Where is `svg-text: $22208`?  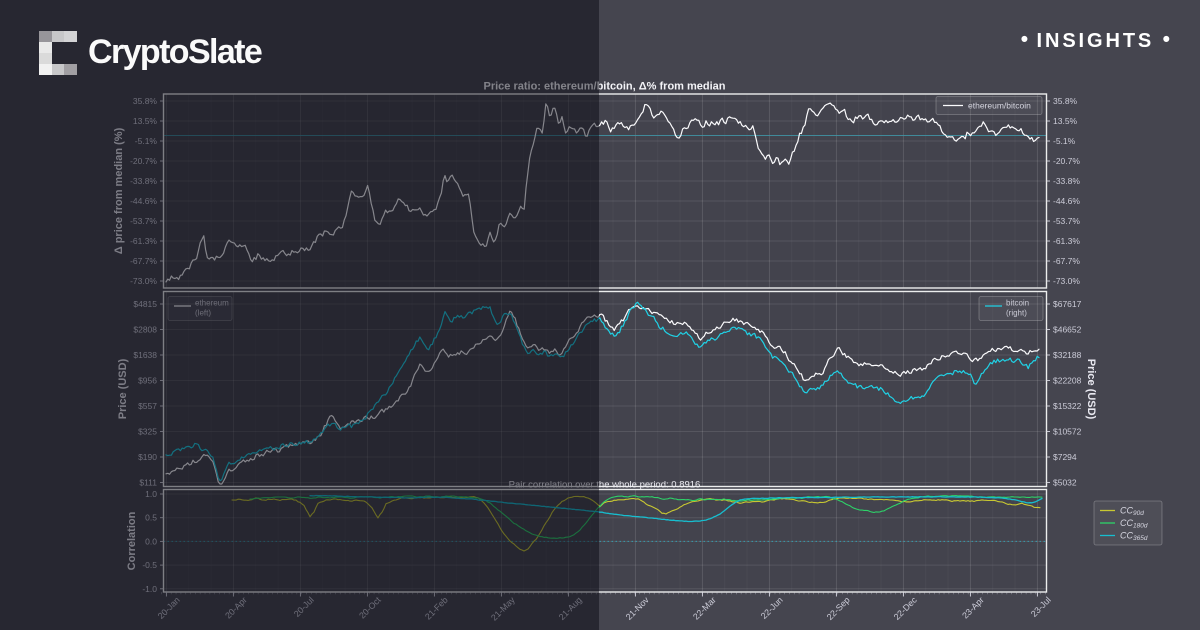 svg-text: $22208 is located at coordinates (1067, 381).